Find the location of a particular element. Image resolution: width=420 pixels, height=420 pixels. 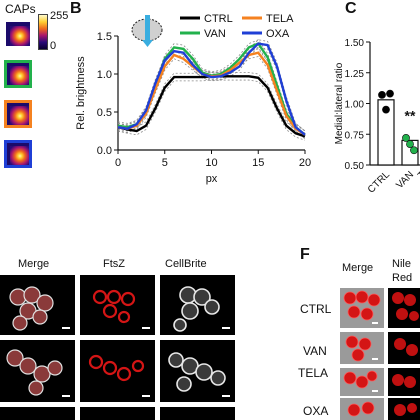

y-tick-label: 1.50 is located at coordinates (355, 43).